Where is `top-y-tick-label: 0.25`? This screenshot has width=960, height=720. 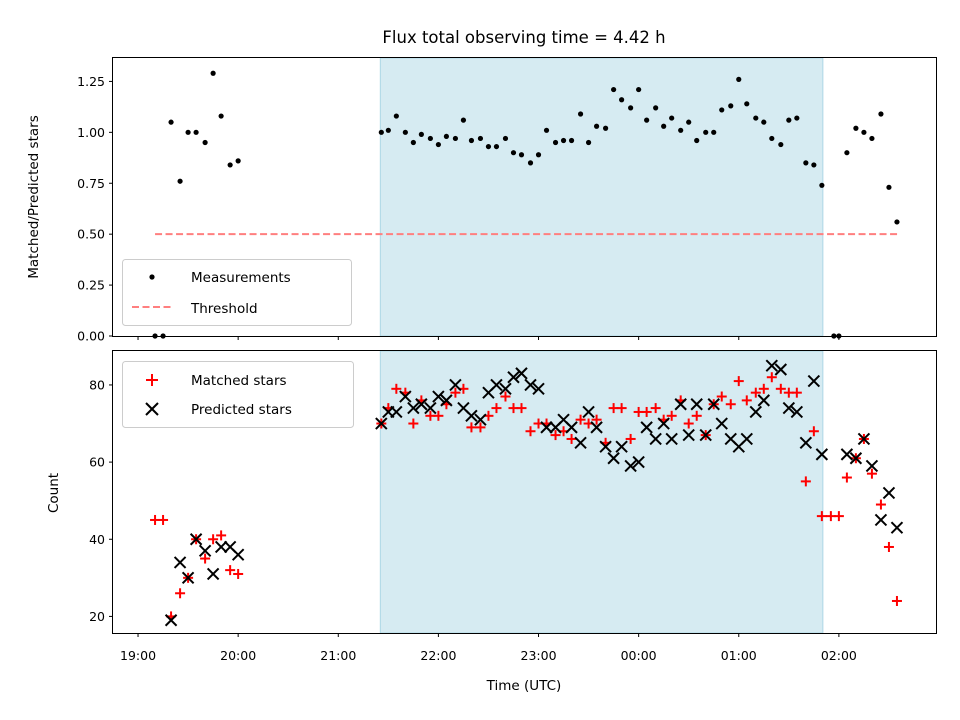
top-y-tick-label: 0.25 is located at coordinates (91, 285).